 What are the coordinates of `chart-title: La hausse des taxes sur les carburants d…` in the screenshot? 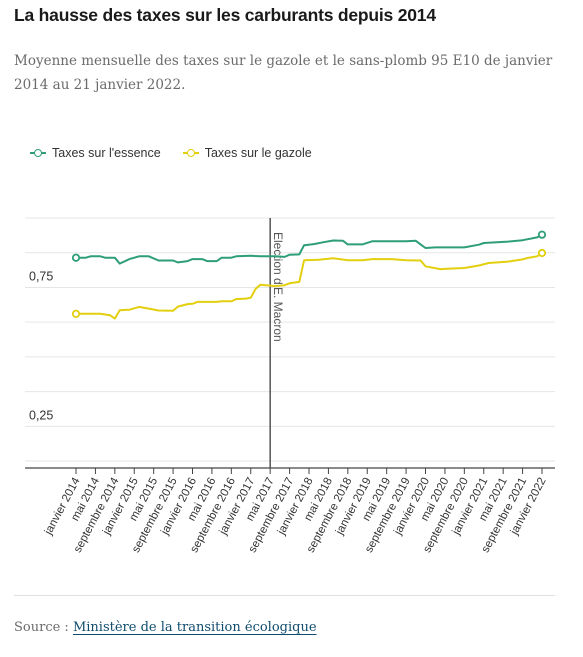 It's located at (225, 15).